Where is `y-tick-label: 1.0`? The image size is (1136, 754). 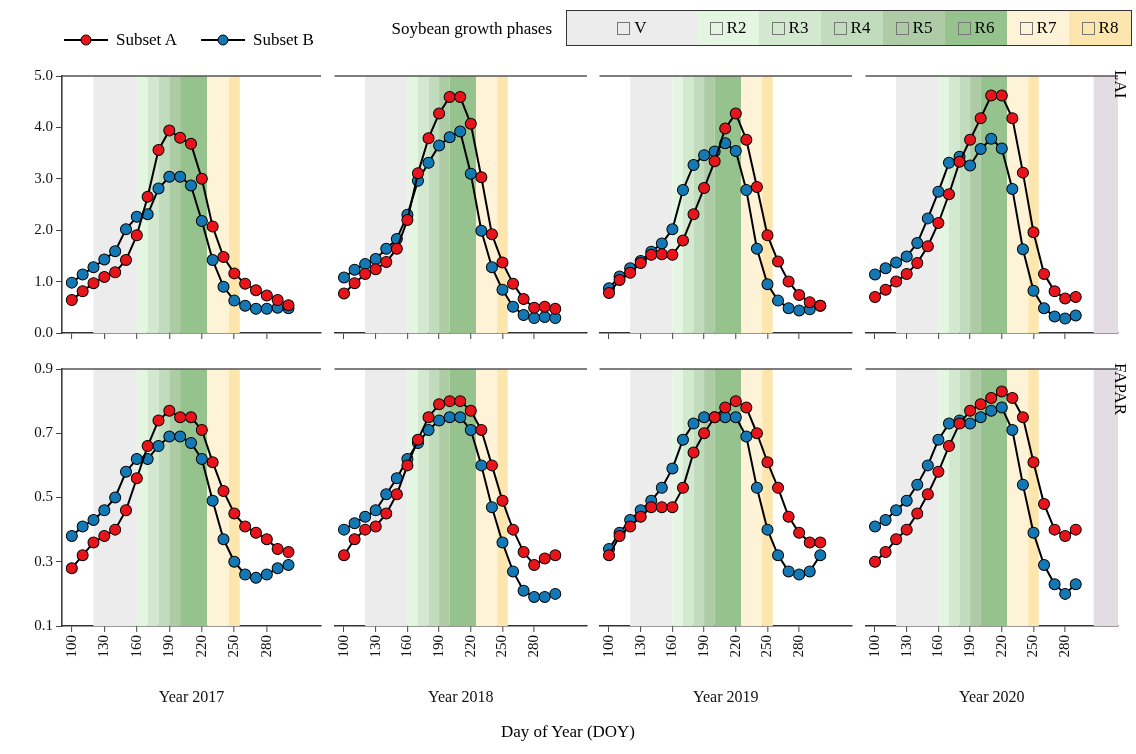
y-tick-label: 1.0 is located at coordinates (44, 280).